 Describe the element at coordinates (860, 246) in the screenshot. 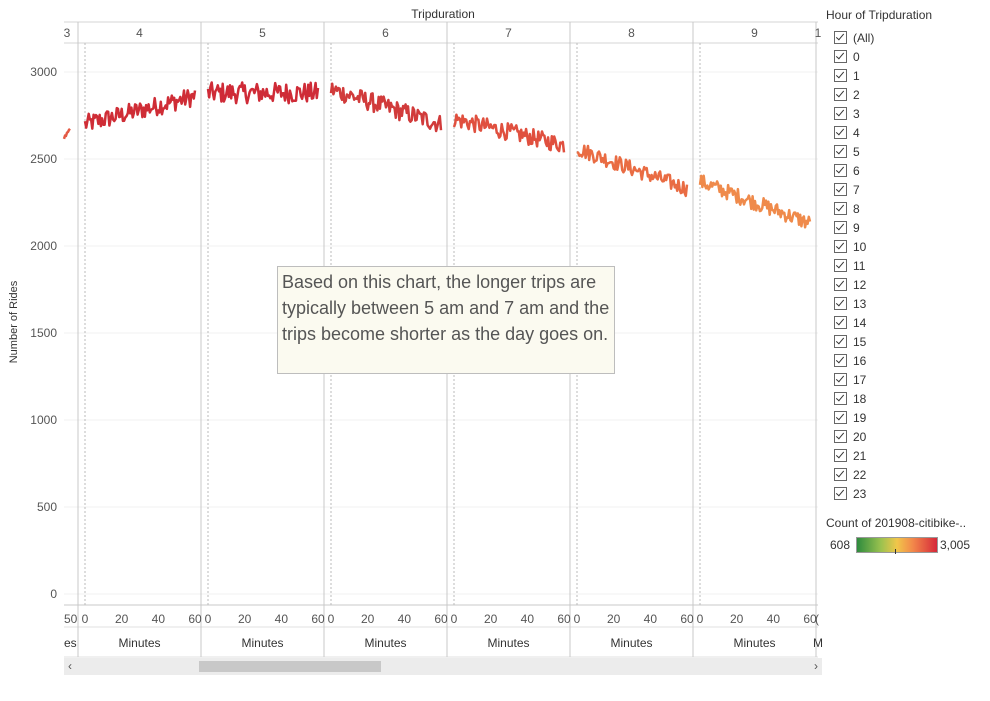

I see `hour-filter-label: 10` at that location.